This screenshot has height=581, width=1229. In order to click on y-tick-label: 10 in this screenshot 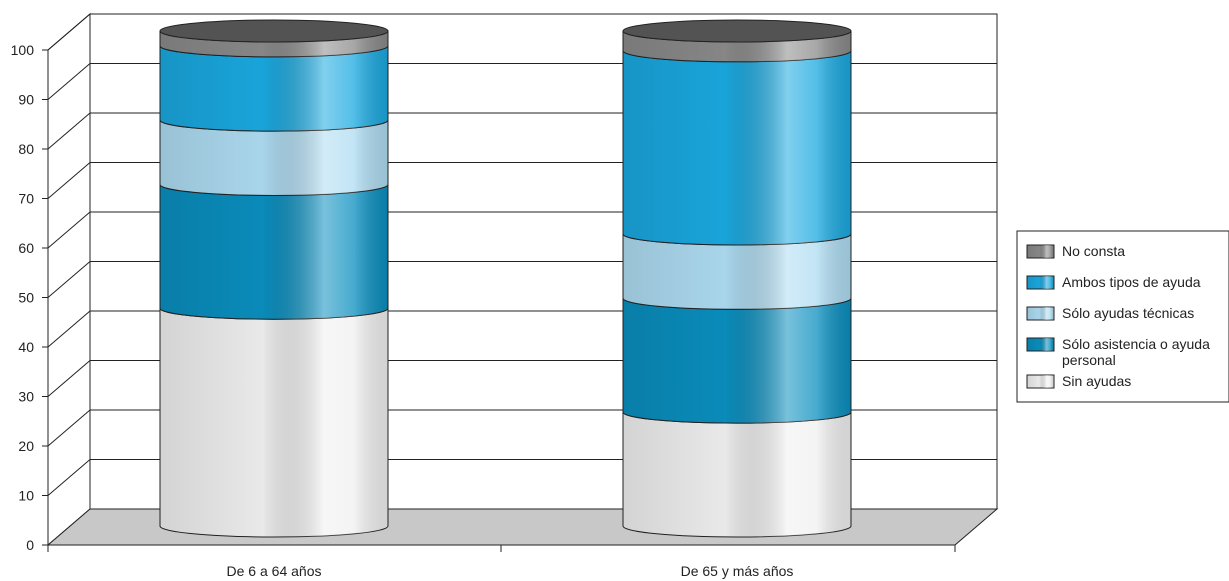, I will do `click(26, 496)`.